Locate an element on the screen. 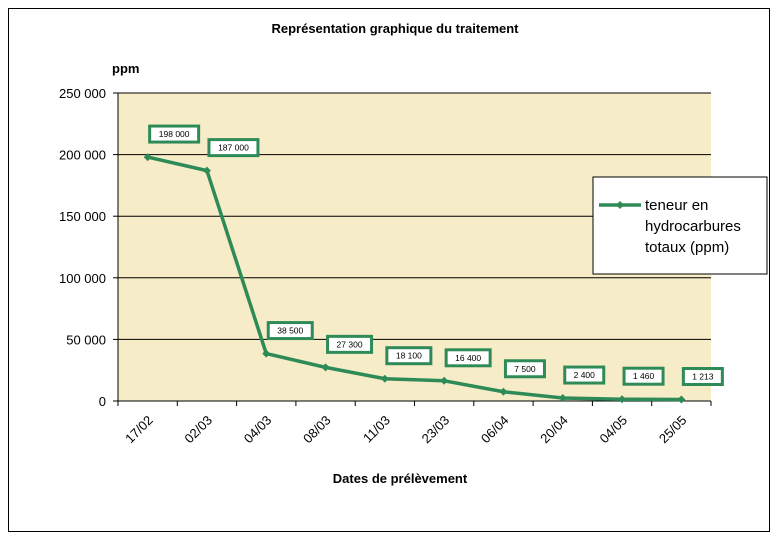 This screenshot has width=776, height=541. x-tick-label: 20/04 is located at coordinates (554, 430).